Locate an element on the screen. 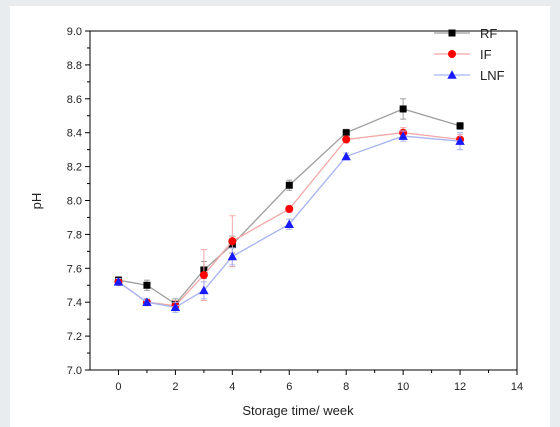 This screenshot has width=560, height=427. x-axis-label: Storage time/ week is located at coordinates (298, 410).